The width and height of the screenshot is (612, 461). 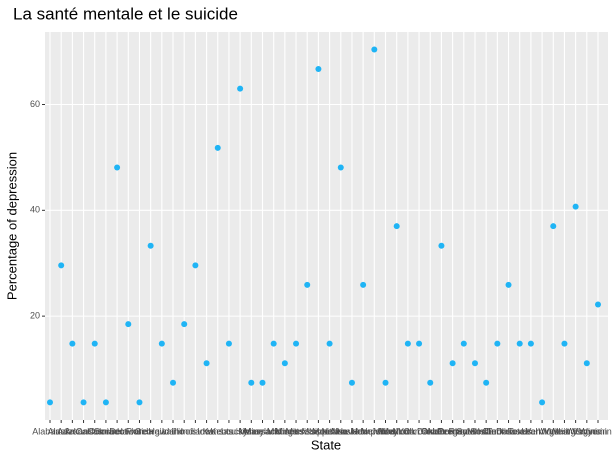 What do you see at coordinates (106, 431) in the screenshot?
I see `x-tick-label: Colorado` at bounding box center [106, 431].